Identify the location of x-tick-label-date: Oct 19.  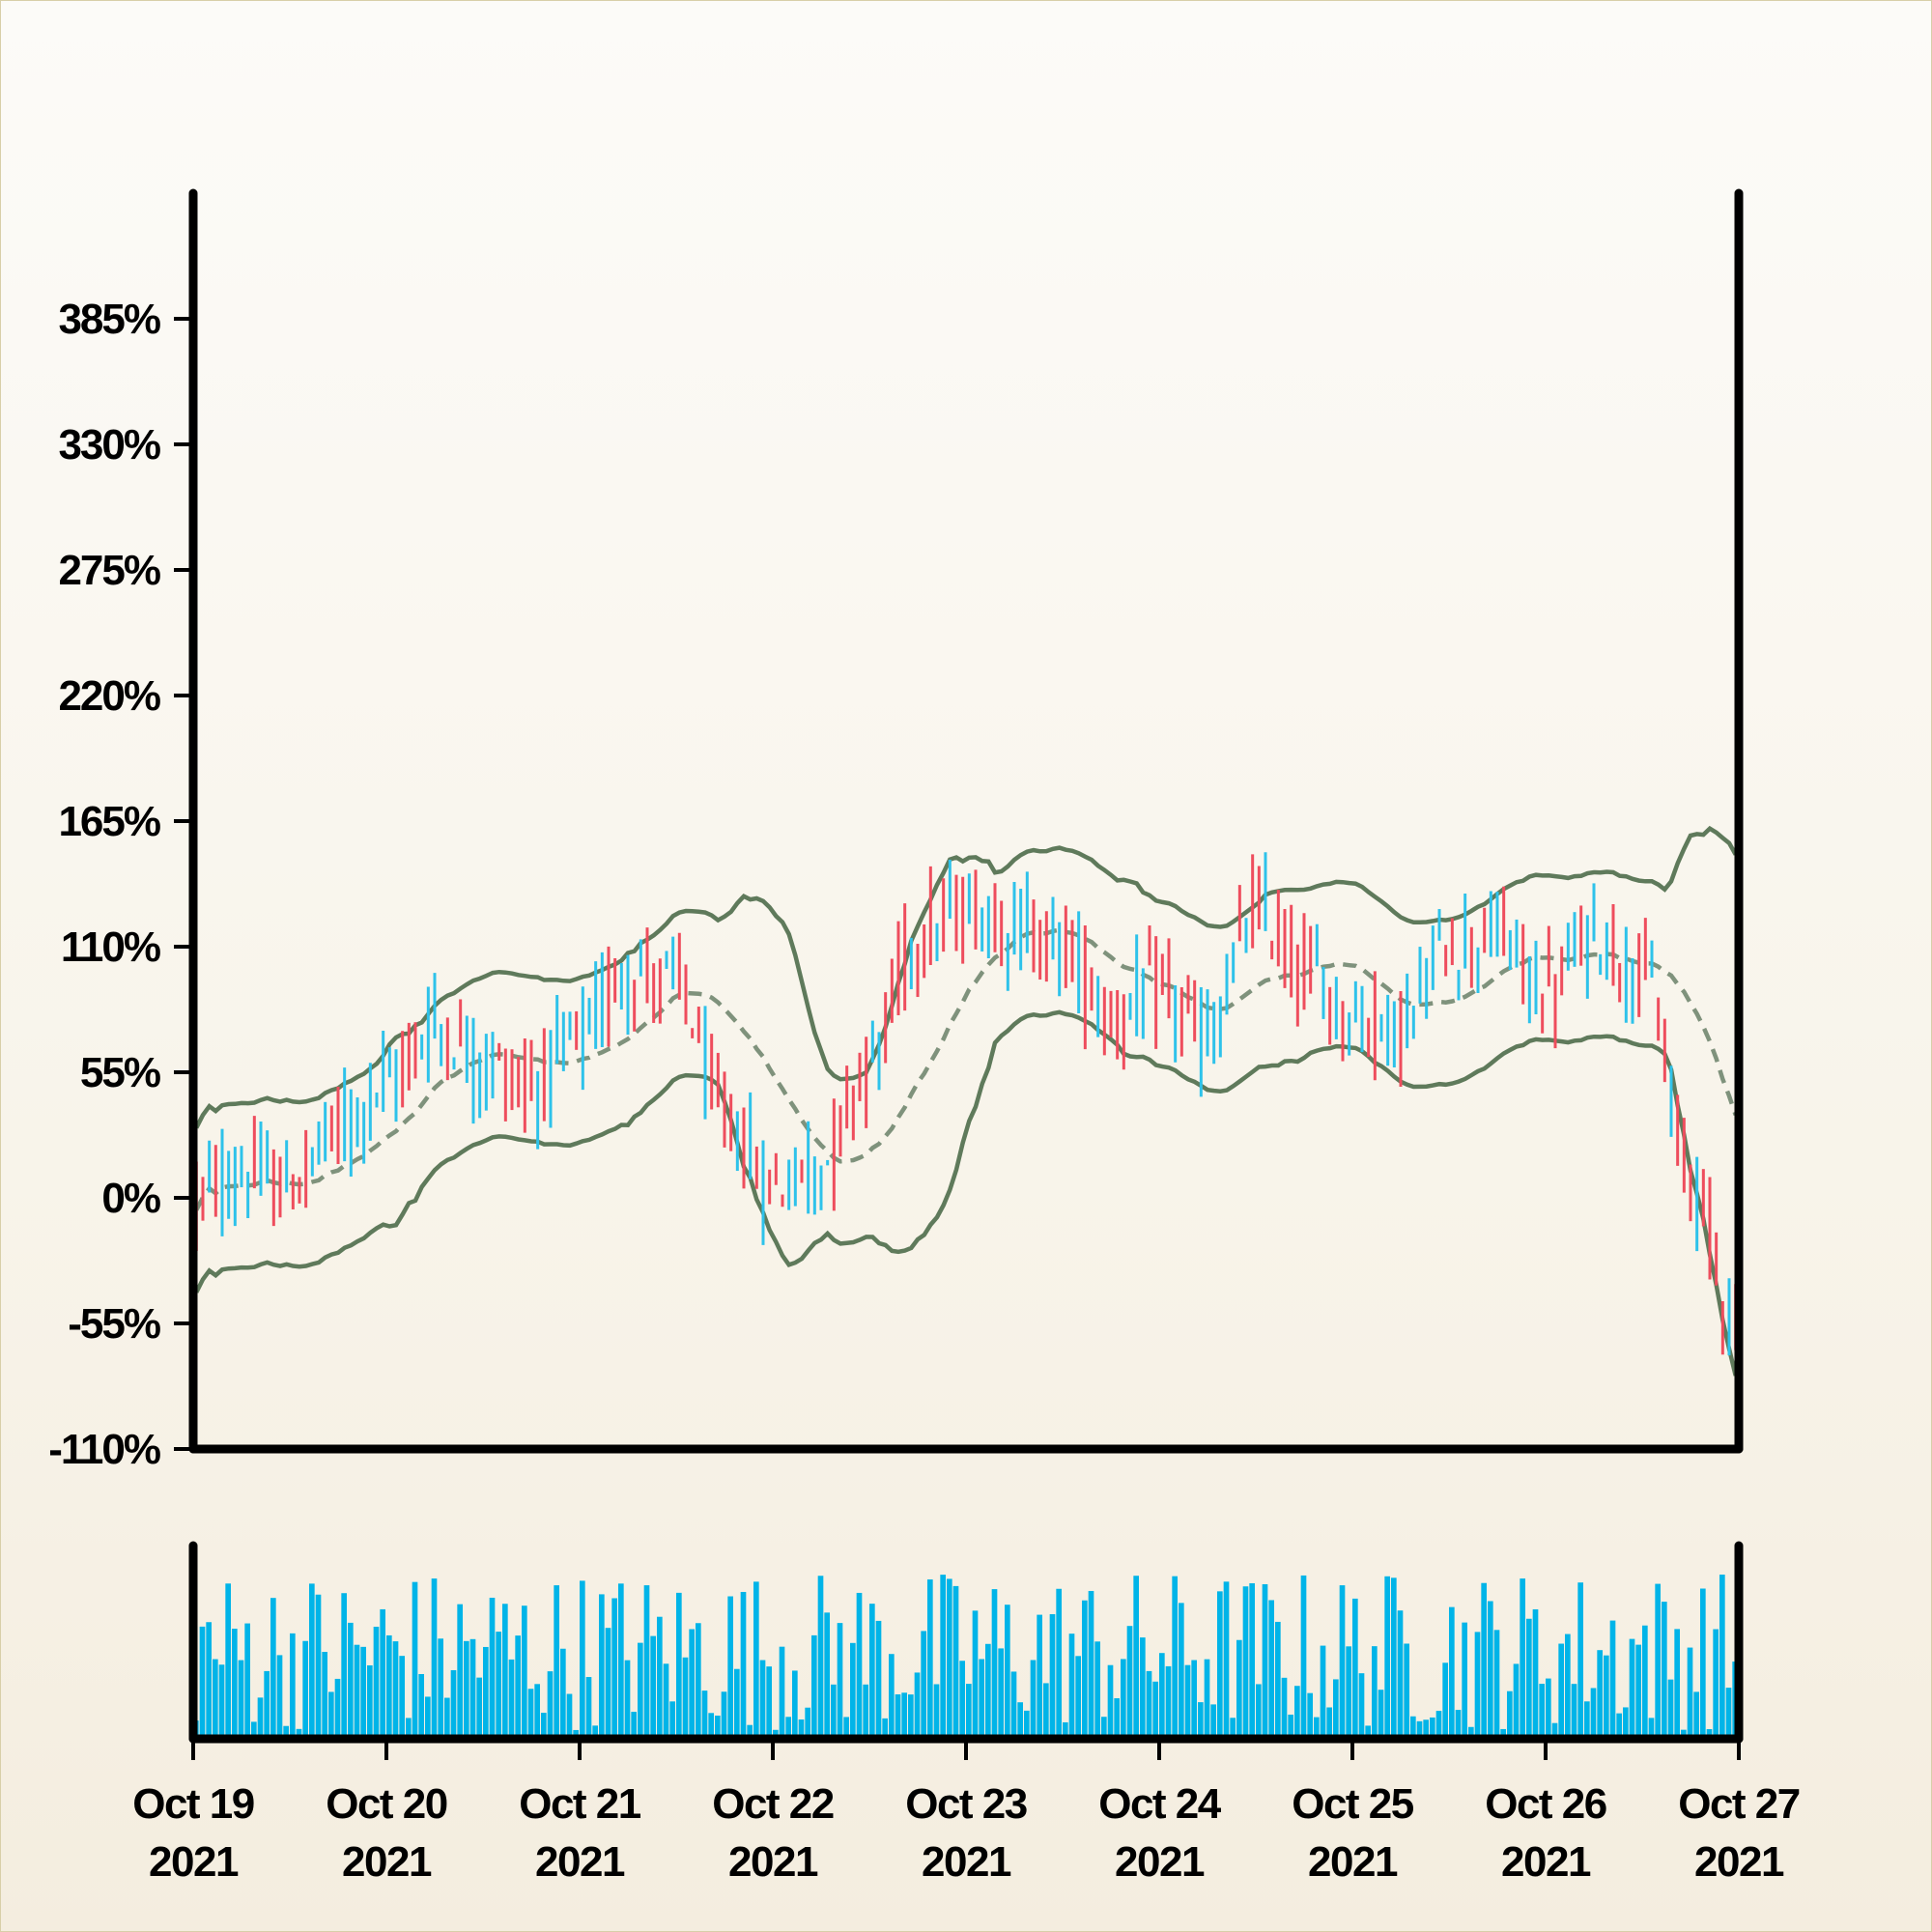
(193, 1804).